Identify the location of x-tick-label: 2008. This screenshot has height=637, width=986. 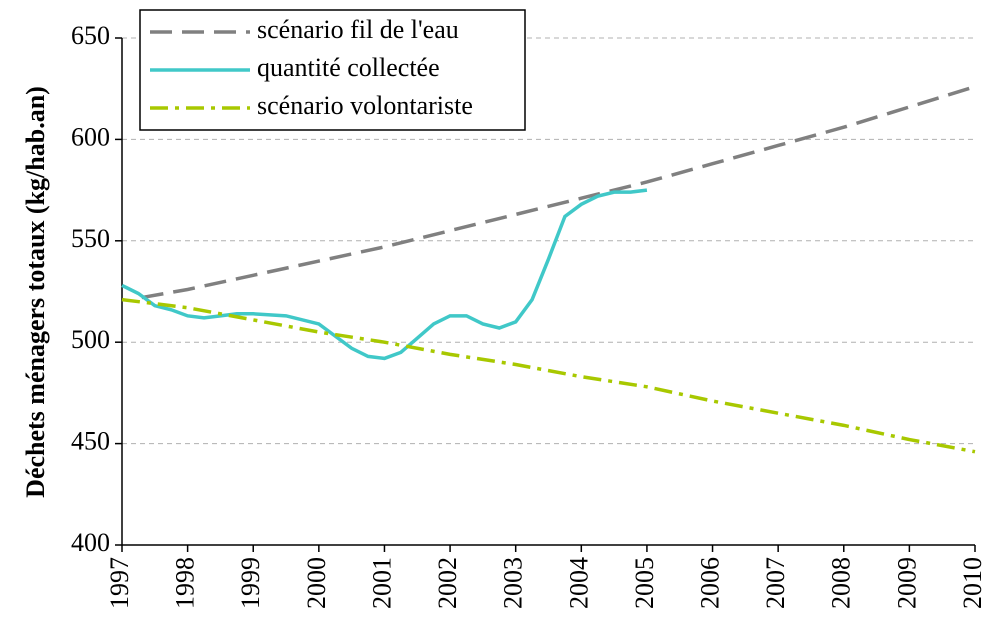
(841, 583).